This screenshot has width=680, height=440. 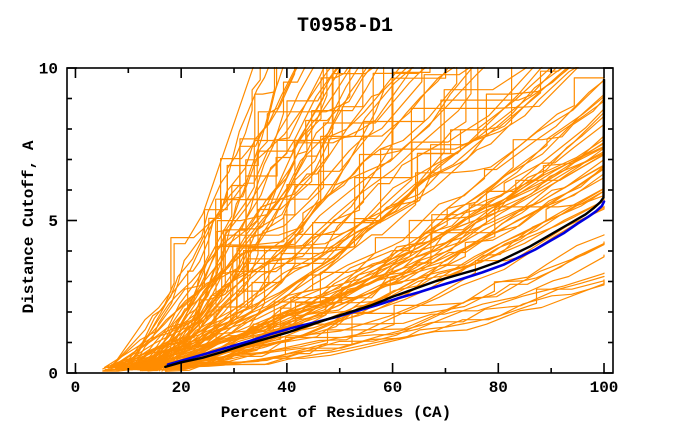 What do you see at coordinates (604, 388) in the screenshot?
I see `x-axis-tick-label: 100` at bounding box center [604, 388].